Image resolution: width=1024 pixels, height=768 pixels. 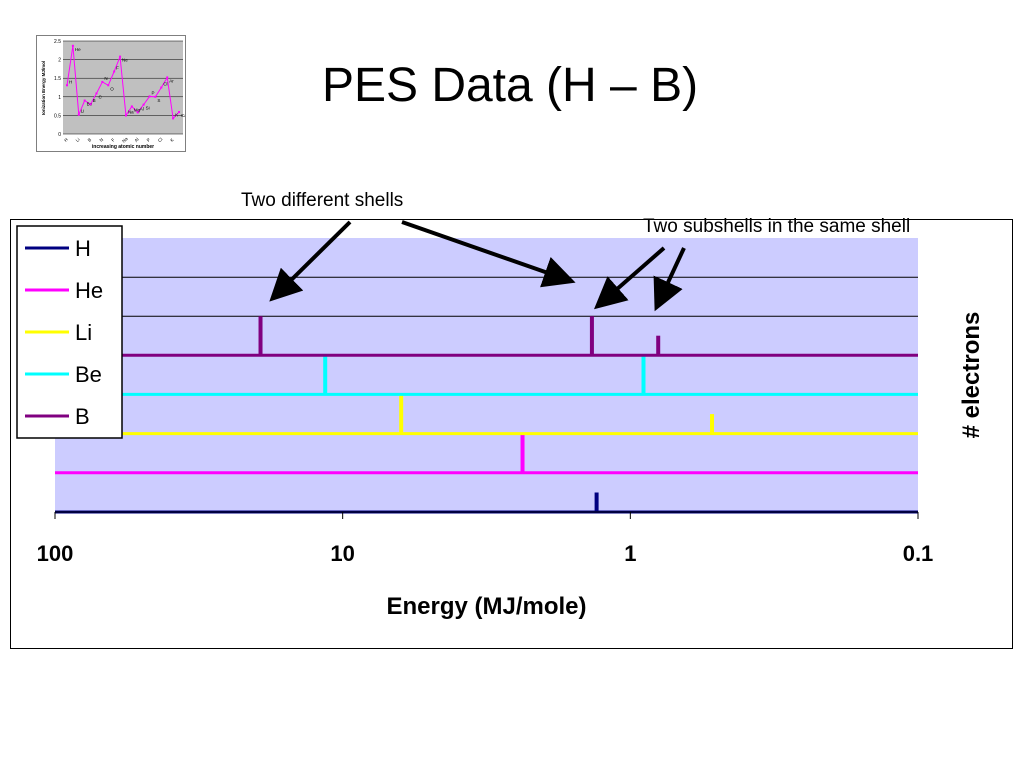 What do you see at coordinates (971, 375) in the screenshot?
I see `y-axis-label: # electrons` at bounding box center [971, 375].